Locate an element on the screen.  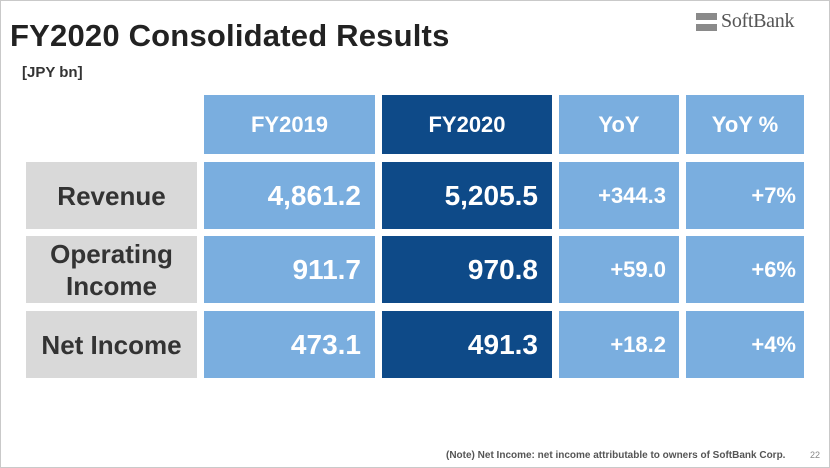
cell-operating-income-fy2019: 911.7 is located at coordinates (289, 269).